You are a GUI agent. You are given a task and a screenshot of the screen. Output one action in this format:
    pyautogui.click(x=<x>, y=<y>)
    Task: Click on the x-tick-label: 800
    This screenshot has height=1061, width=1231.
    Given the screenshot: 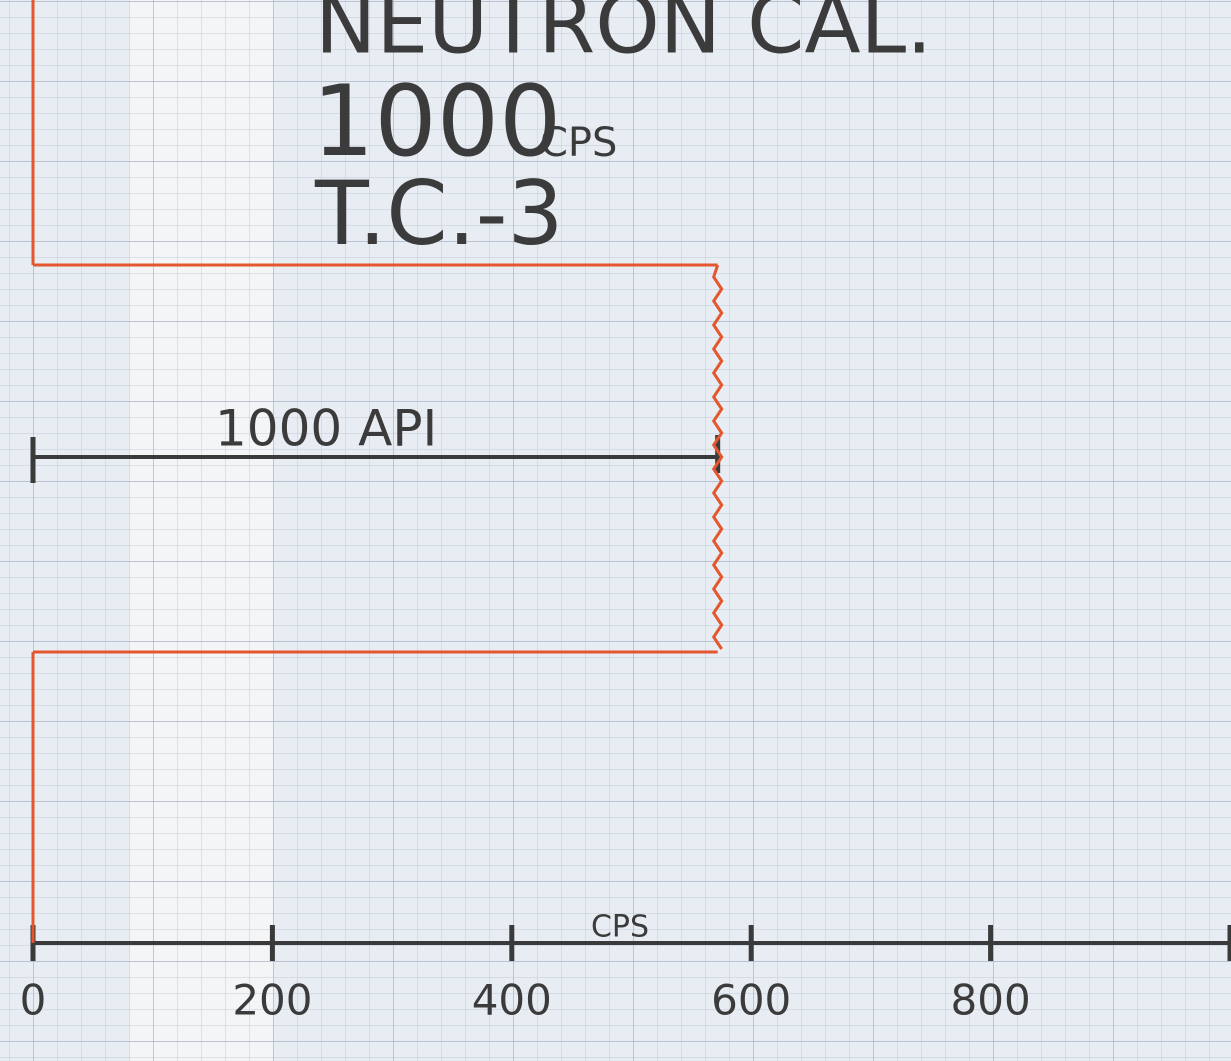 What is the action you would take?
    pyautogui.click(x=991, y=1000)
    